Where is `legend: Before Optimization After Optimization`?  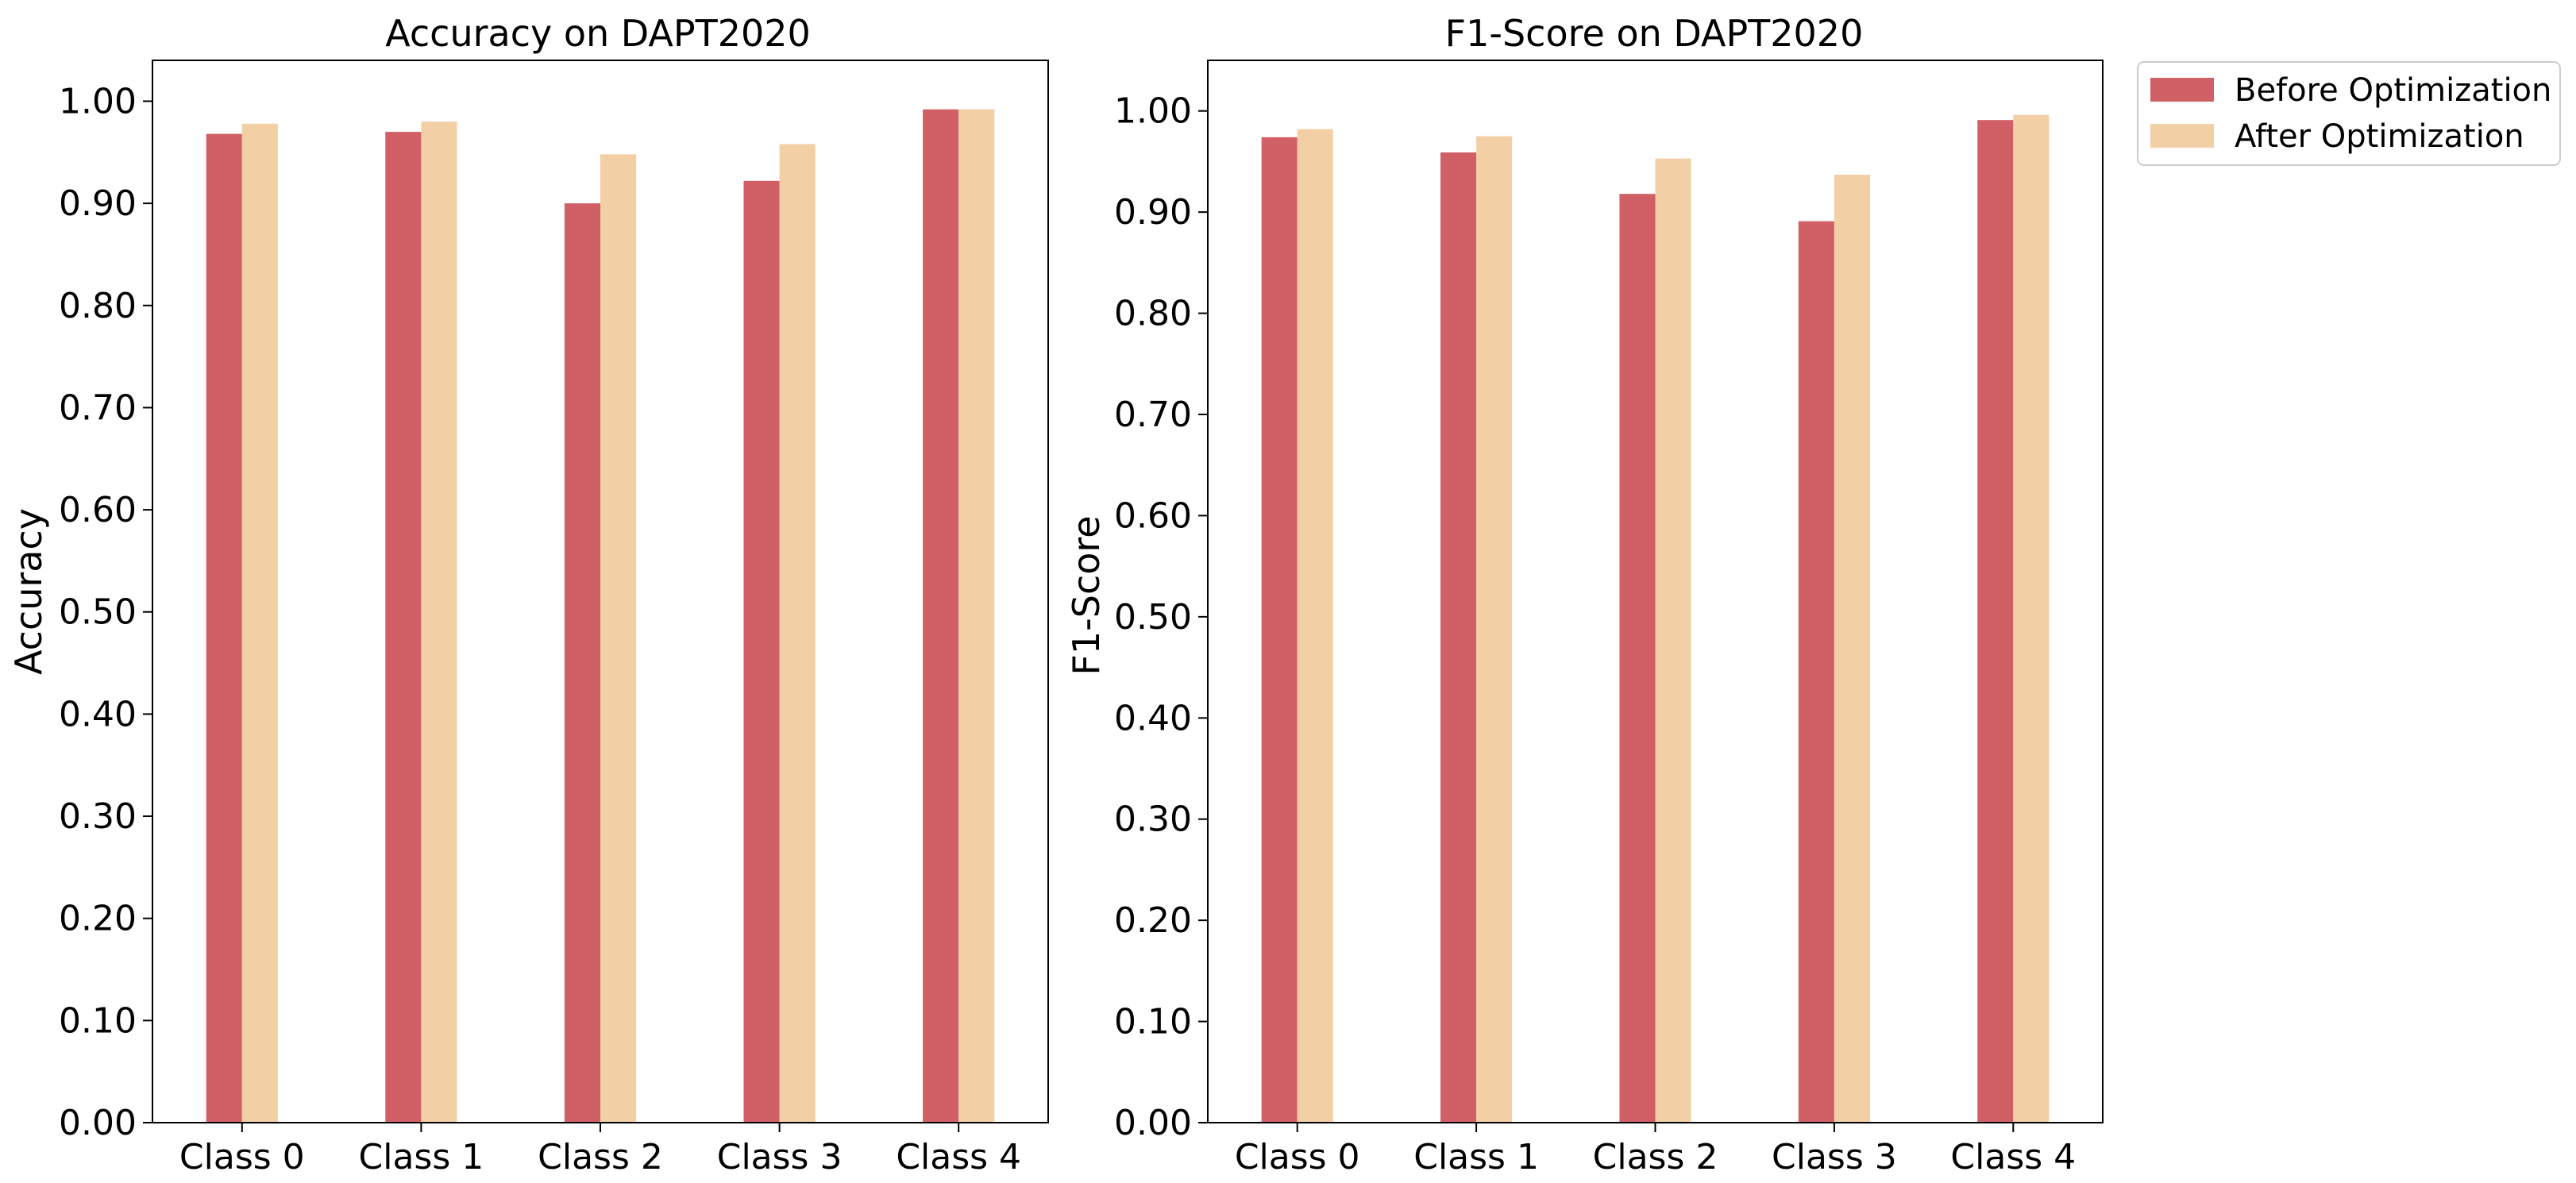 legend: Before Optimization After Optimization is located at coordinates (2349, 113).